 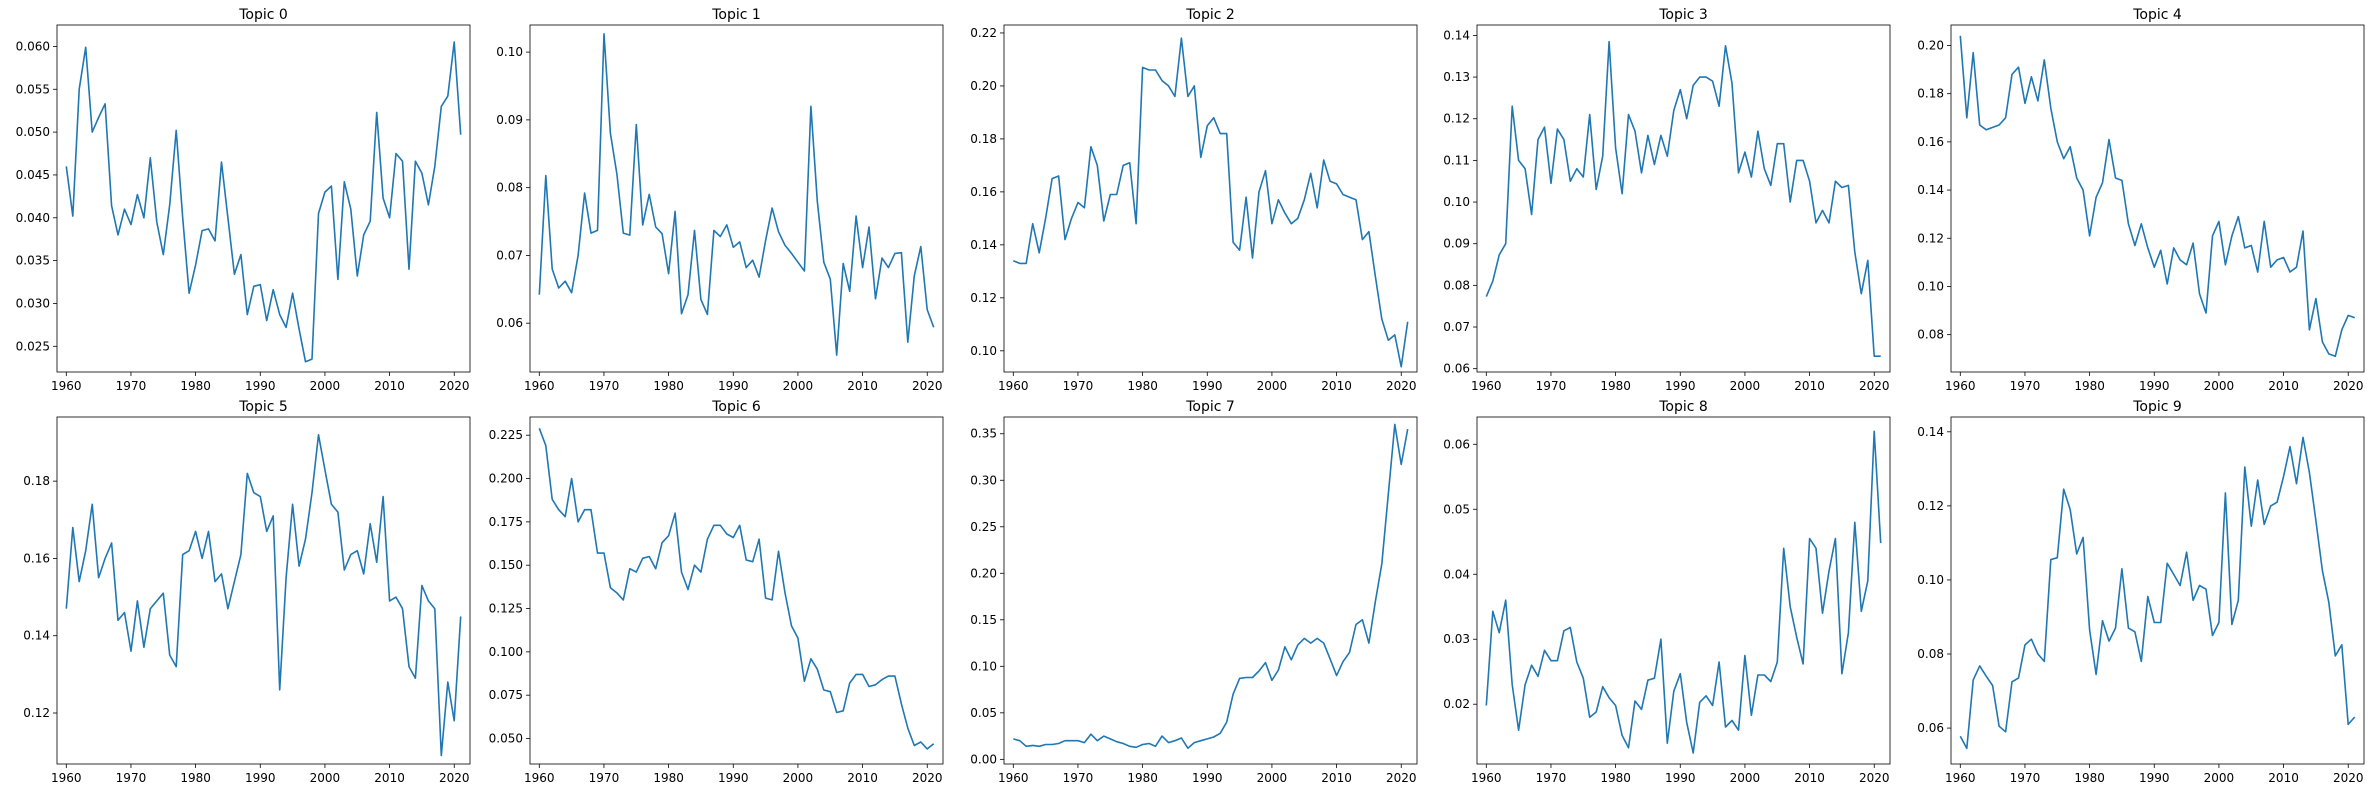 I want to click on y-tick-label: 0.040, so click(x=33, y=218).